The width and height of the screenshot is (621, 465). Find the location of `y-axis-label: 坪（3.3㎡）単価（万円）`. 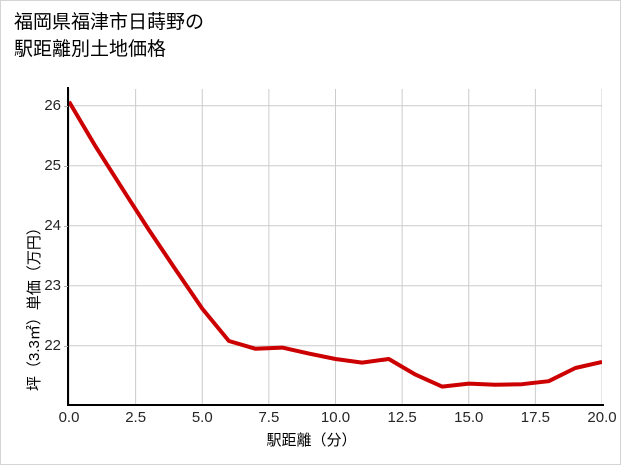

y-axis-label: 坪（3.3㎡）単価（万円） is located at coordinates (34, 305).